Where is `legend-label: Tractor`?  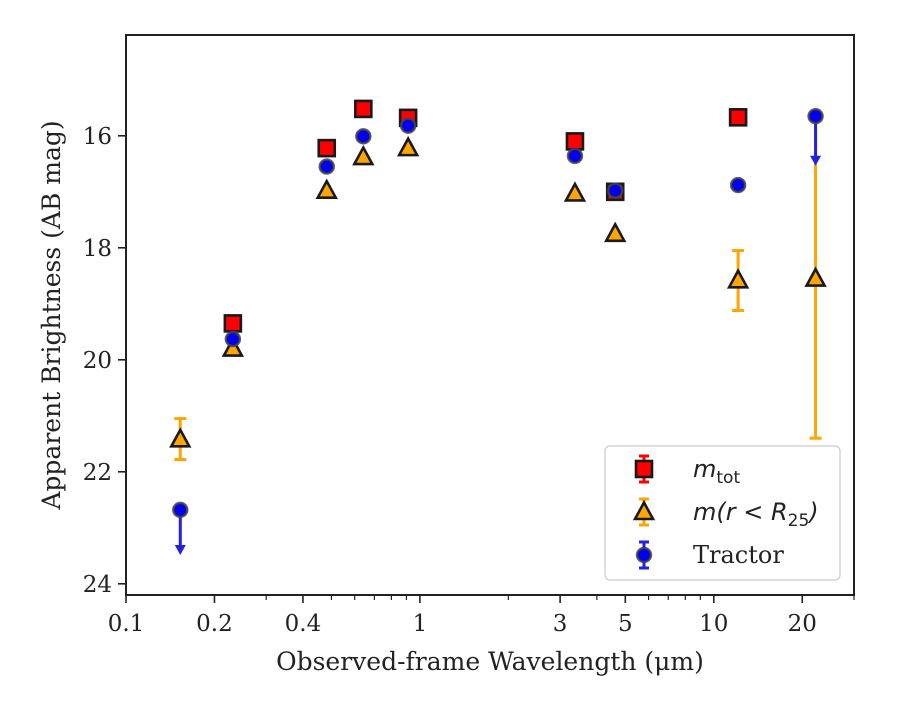 legend-label: Tractor is located at coordinates (738, 555).